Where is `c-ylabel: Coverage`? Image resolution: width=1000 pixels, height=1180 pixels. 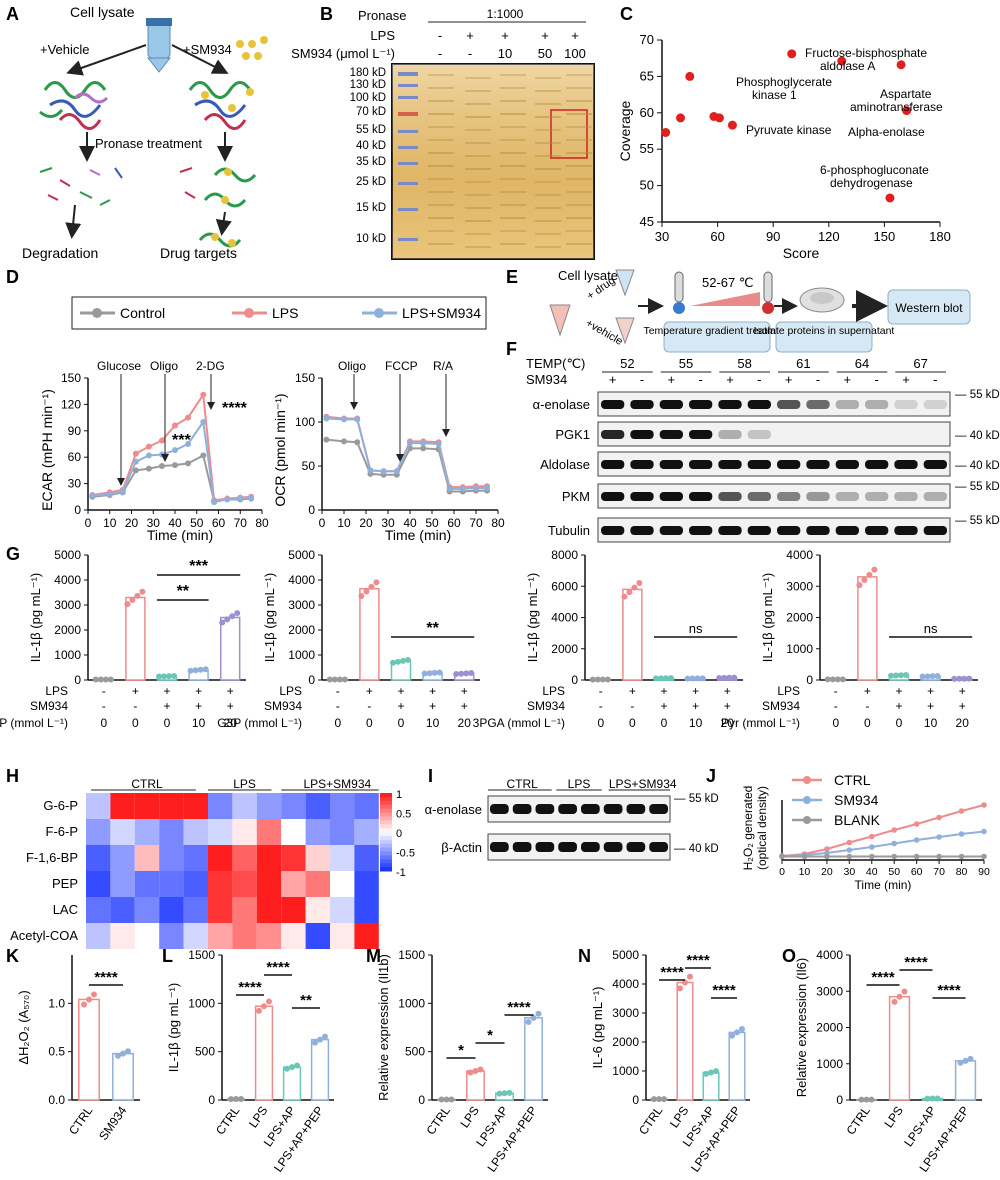
c-ylabel: Coverage is located at coordinates (625, 130).